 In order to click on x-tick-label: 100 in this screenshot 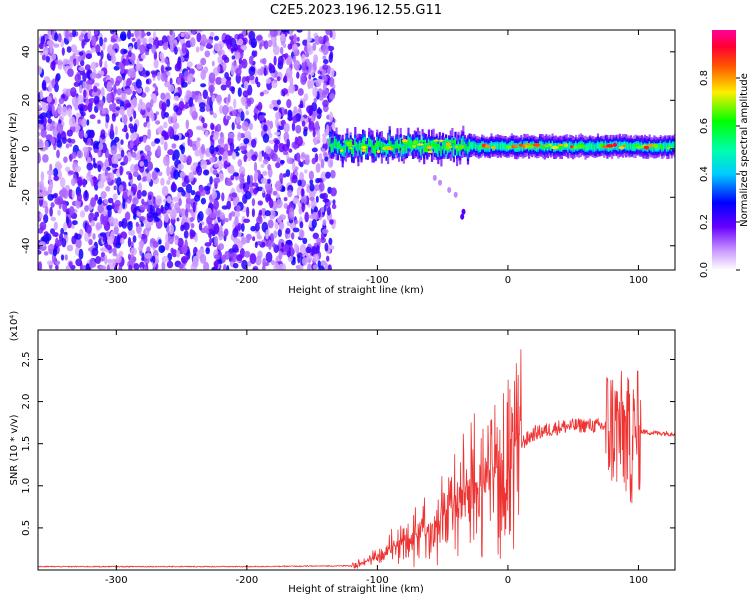, I will do `click(638, 580)`.